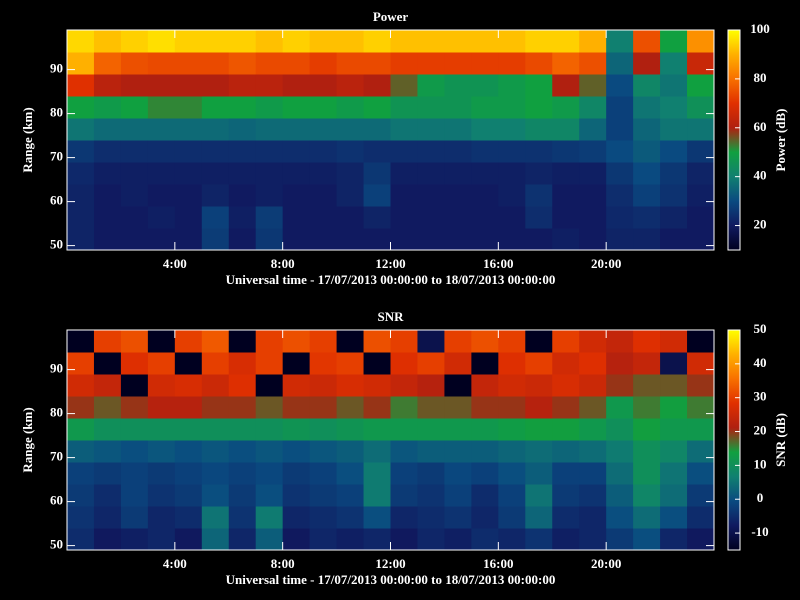 This screenshot has height=600, width=800. I want to click on y-tick-label: 90, so click(56, 368).